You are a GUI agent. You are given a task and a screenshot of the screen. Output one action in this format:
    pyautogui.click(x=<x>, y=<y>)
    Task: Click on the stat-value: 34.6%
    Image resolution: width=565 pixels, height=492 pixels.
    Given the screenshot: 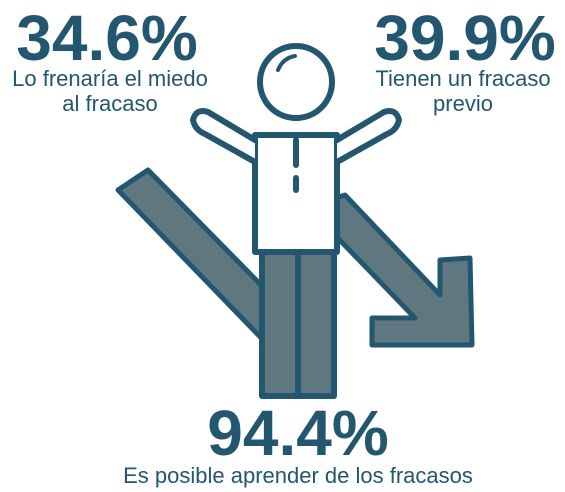 What is the action you would take?
    pyautogui.click(x=106, y=38)
    